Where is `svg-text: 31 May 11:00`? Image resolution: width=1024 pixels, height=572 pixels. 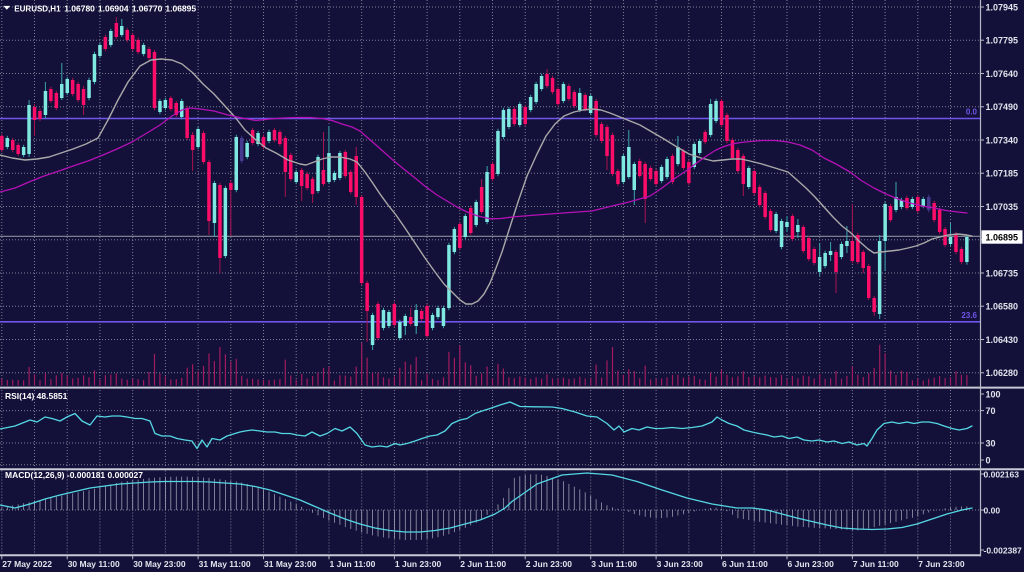 svg-text: 31 May 11:00 is located at coordinates (225, 564).